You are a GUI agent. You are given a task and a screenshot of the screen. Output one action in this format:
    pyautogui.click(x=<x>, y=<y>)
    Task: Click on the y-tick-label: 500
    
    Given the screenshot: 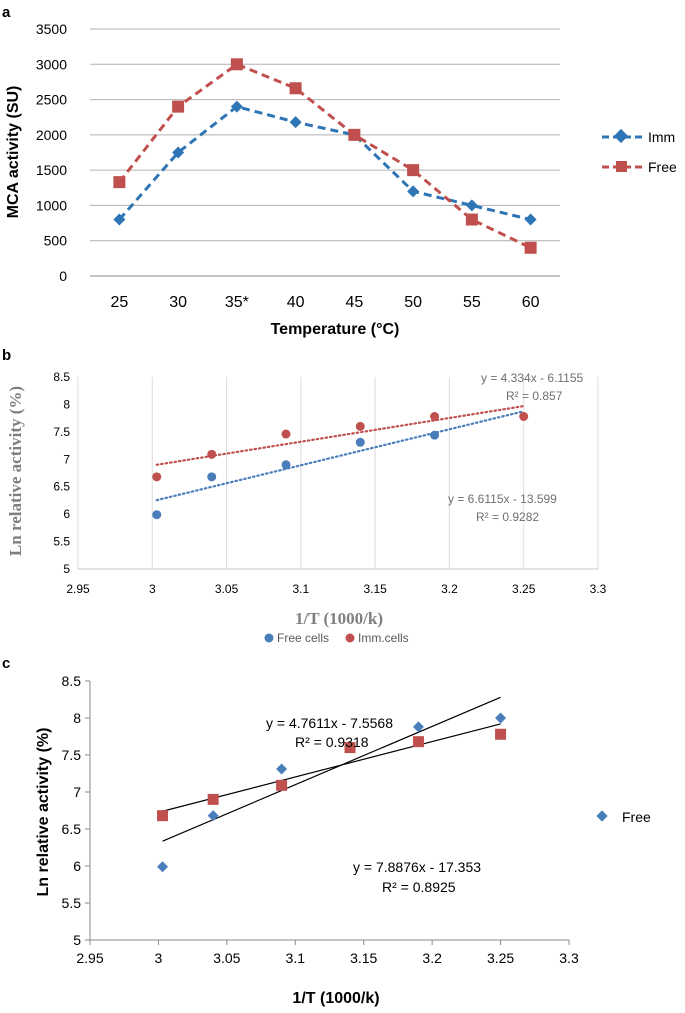 What is the action you would take?
    pyautogui.click(x=56, y=241)
    